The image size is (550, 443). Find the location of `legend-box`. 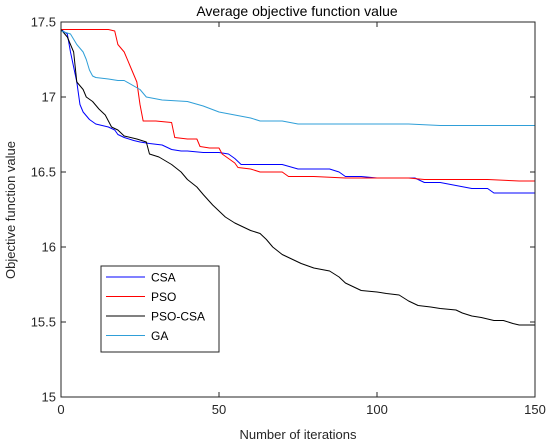

legend-box is located at coordinates (160, 309).